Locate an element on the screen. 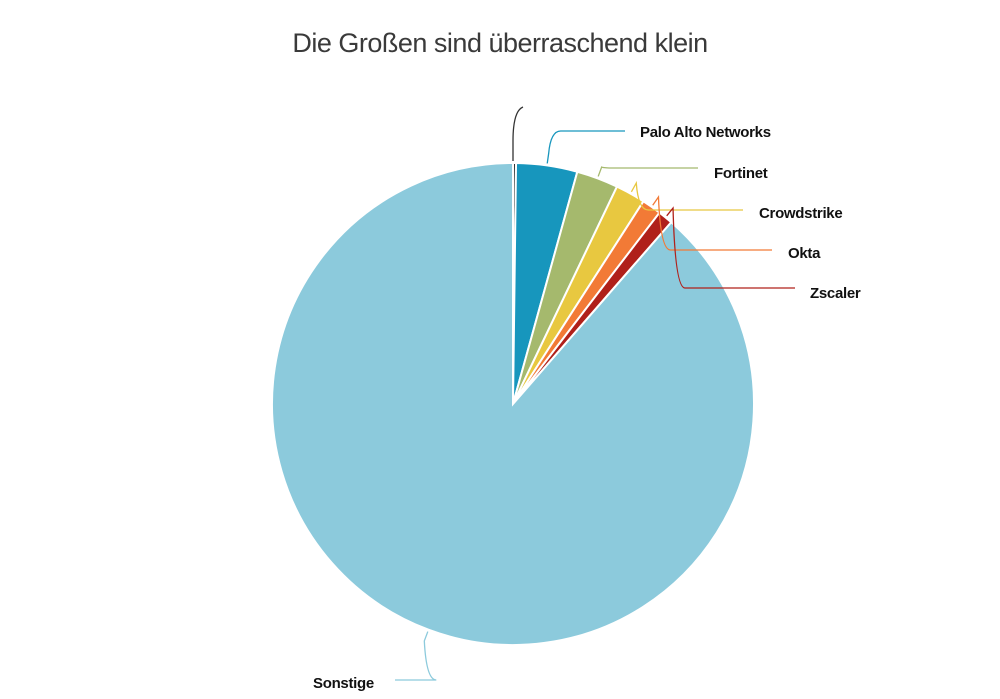 The height and width of the screenshot is (699, 1000). slice-label-okta: Okta is located at coordinates (804, 253).